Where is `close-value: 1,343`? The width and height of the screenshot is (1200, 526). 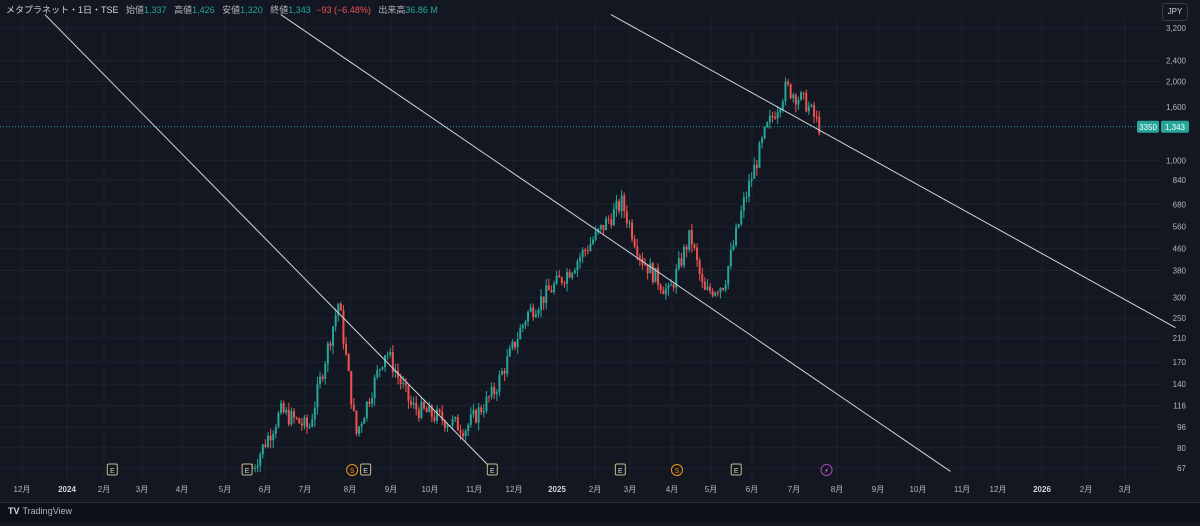
close-value: 1,343 is located at coordinates (299, 10).